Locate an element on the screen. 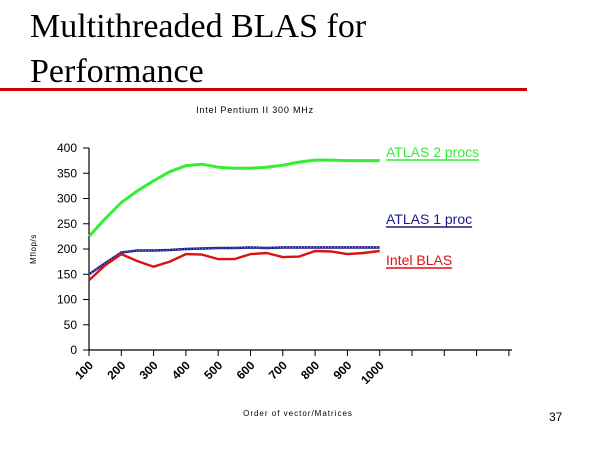  y-tick-label: 300 is located at coordinates (67, 199).